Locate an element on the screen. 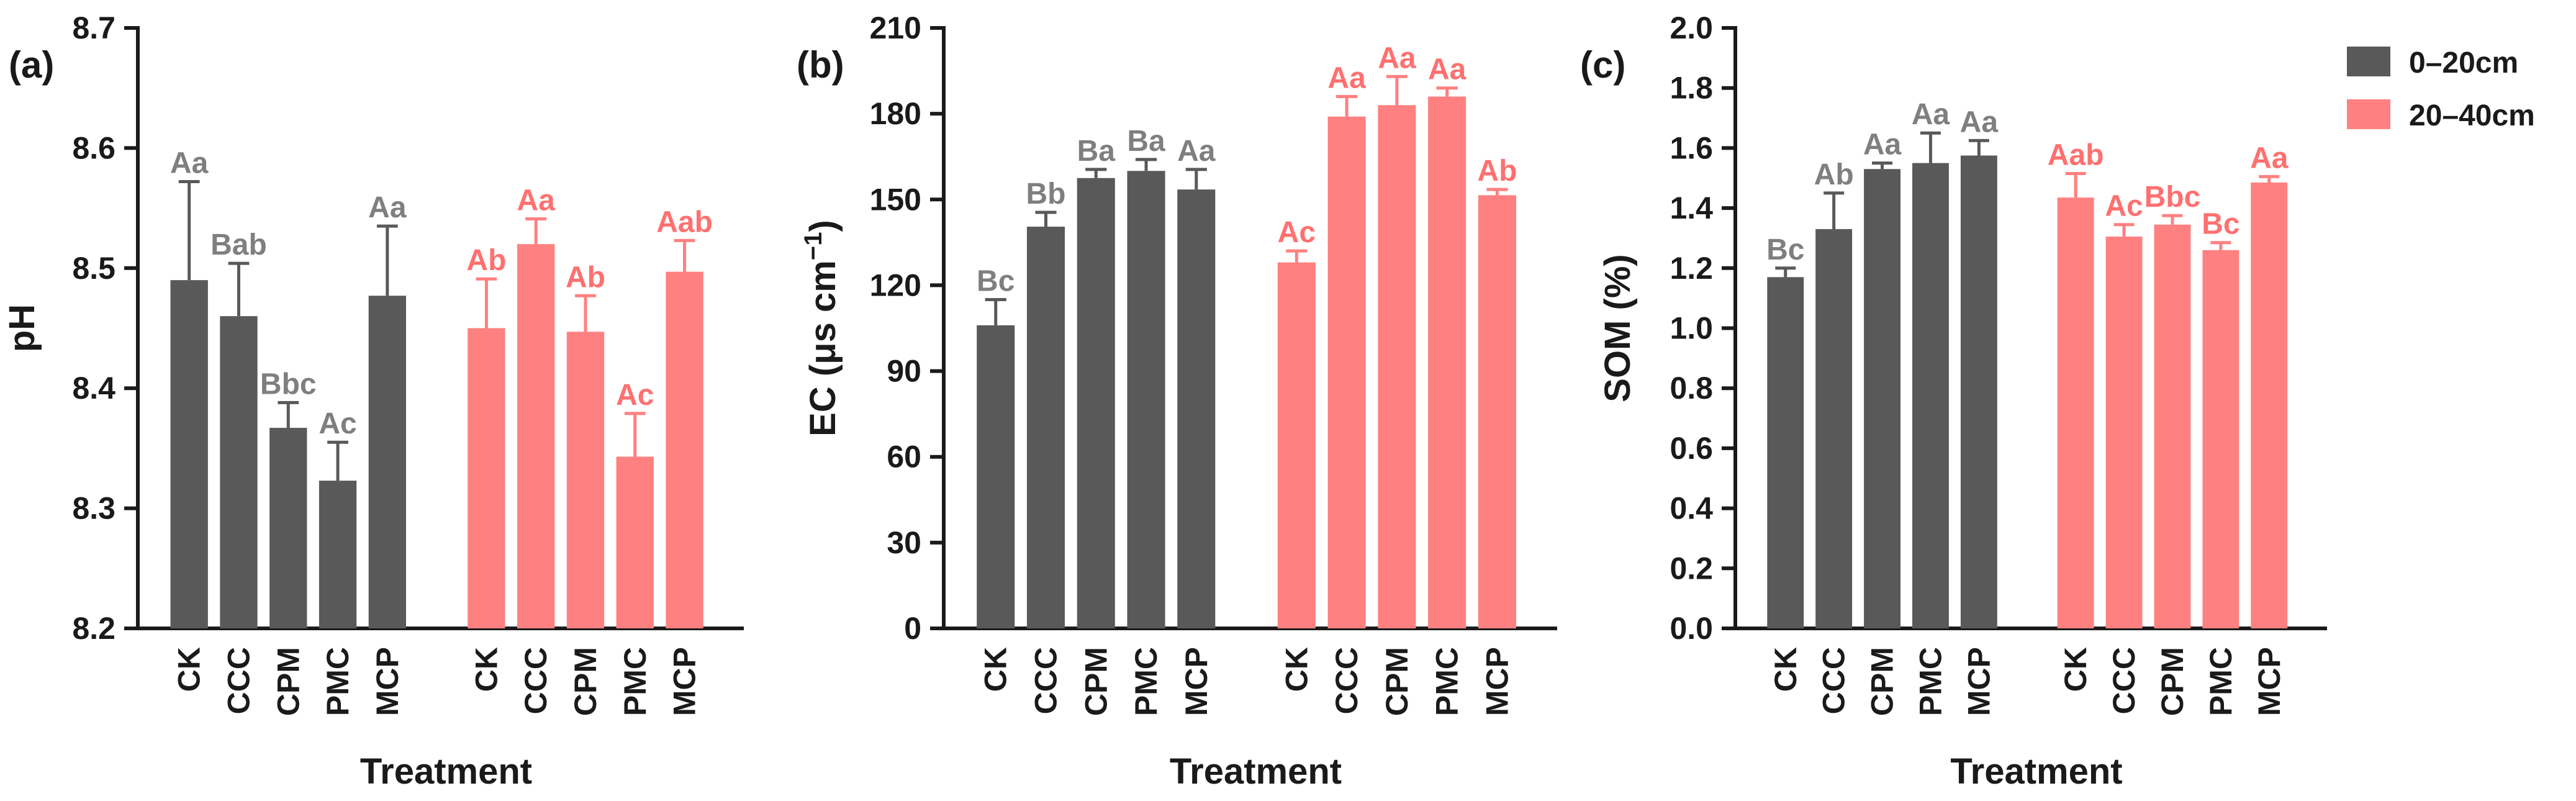 Image resolution: width=2576 pixels, height=801 pixels. significance-label: Bbc is located at coordinates (2172, 197).